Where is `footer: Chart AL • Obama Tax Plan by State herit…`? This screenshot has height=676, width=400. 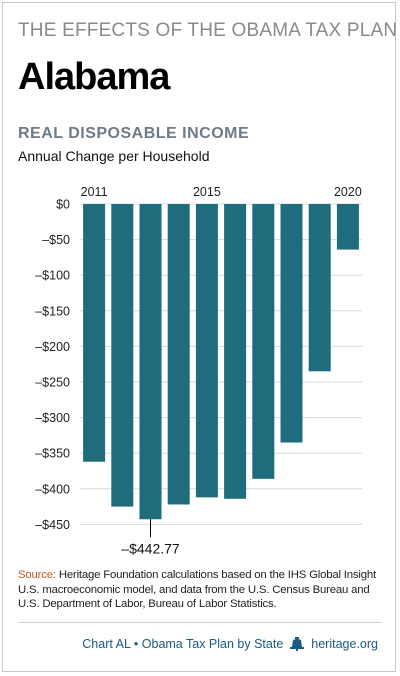
footer: Chart AL • Obama Tax Plan by State herit… is located at coordinates (230, 644).